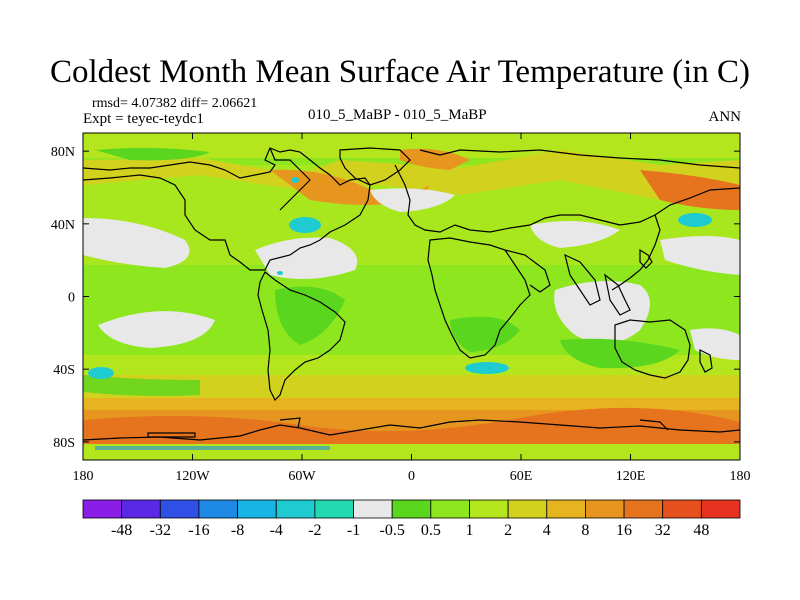 The width and height of the screenshot is (800, 600). Describe the element at coordinates (121, 530) in the screenshot. I see `colorbar-label: -48` at that location.